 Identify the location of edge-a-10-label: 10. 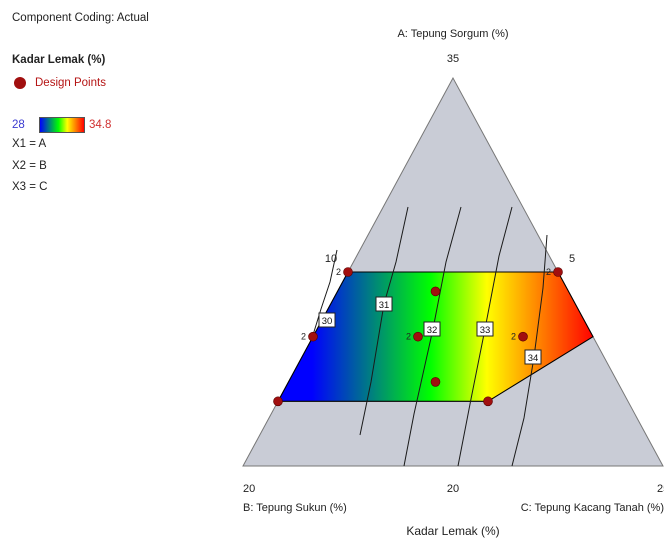
(331, 259).